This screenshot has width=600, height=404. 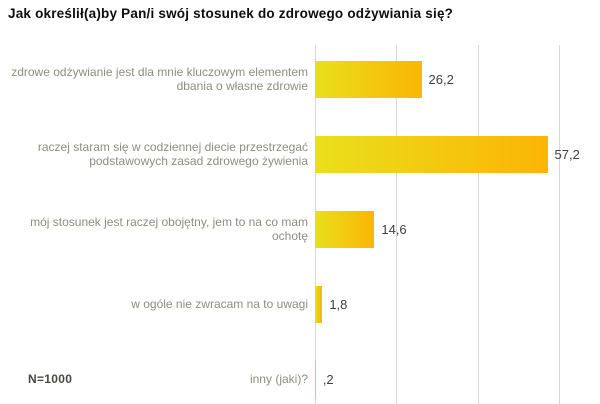 I want to click on value-label: ,2, so click(x=328, y=379).